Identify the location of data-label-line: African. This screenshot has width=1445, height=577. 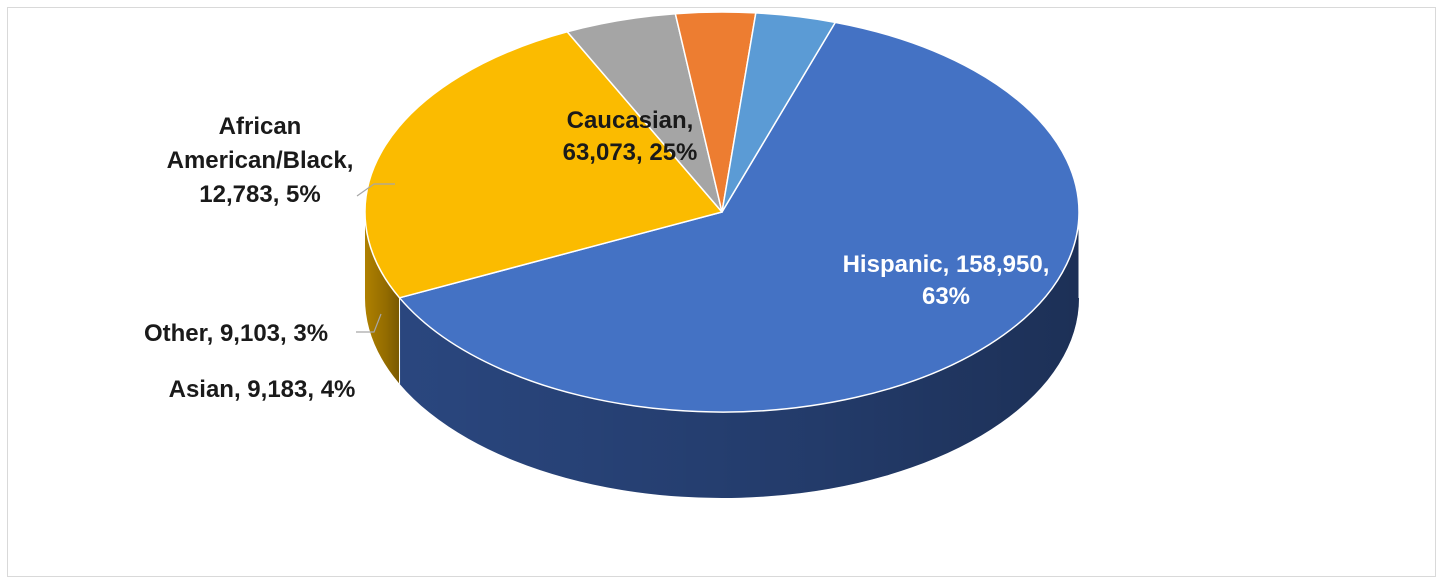
(260, 126).